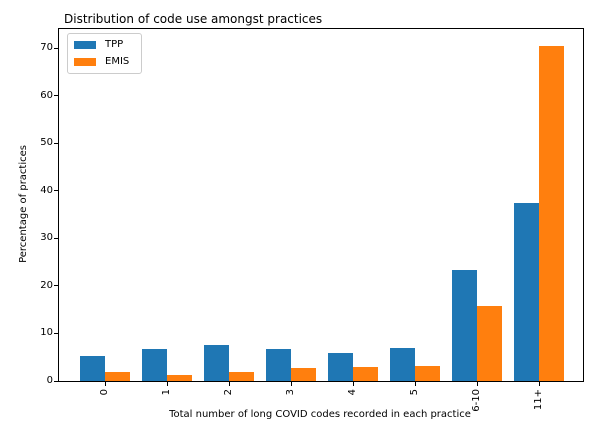 The width and height of the screenshot is (600, 438). I want to click on y-tick-label: 20, so click(46, 285).